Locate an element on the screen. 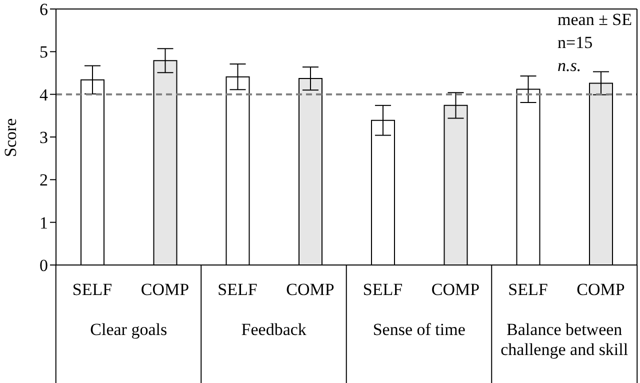 This screenshot has width=640, height=383. annotation: n=15 is located at coordinates (576, 43).